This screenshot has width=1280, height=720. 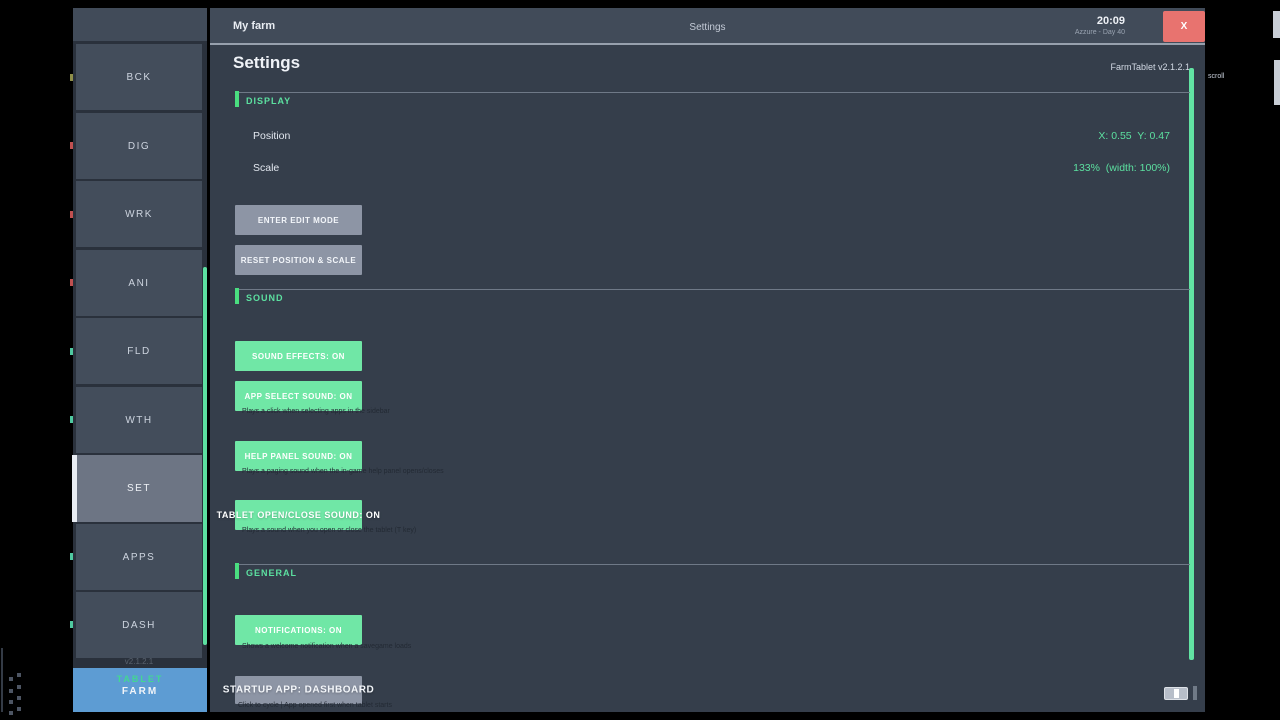 I want to click on section-header: GENERAL, so click(x=272, y=573).